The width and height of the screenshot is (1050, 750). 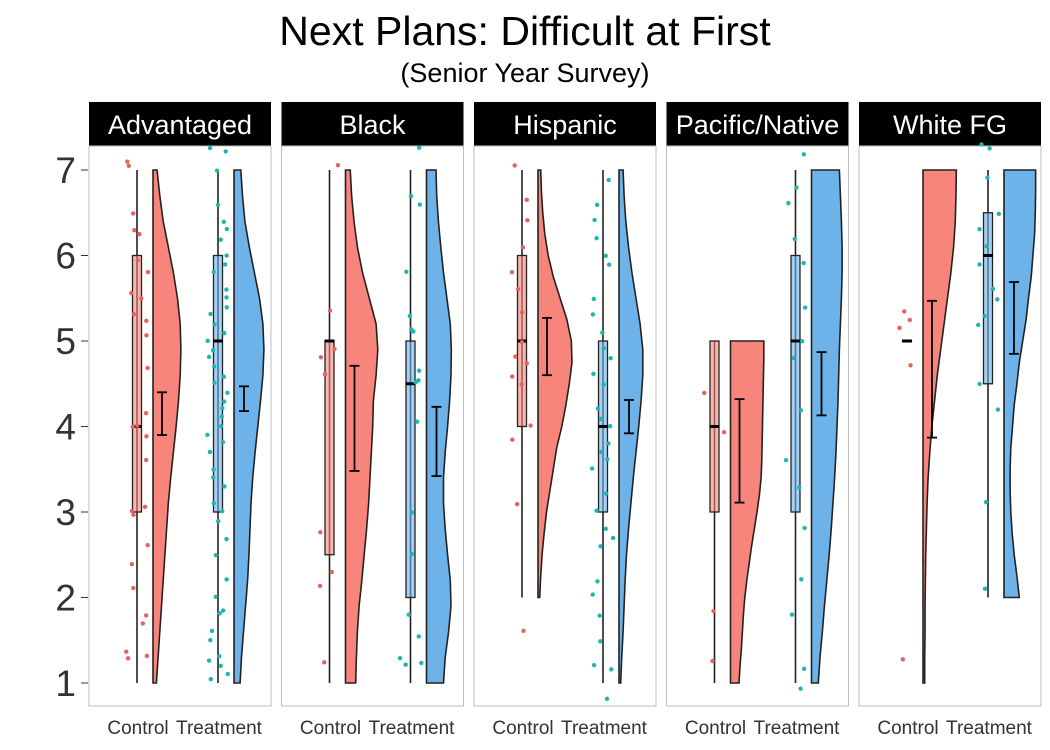 What do you see at coordinates (65, 256) in the screenshot?
I see `y-tick-label: 6` at bounding box center [65, 256].